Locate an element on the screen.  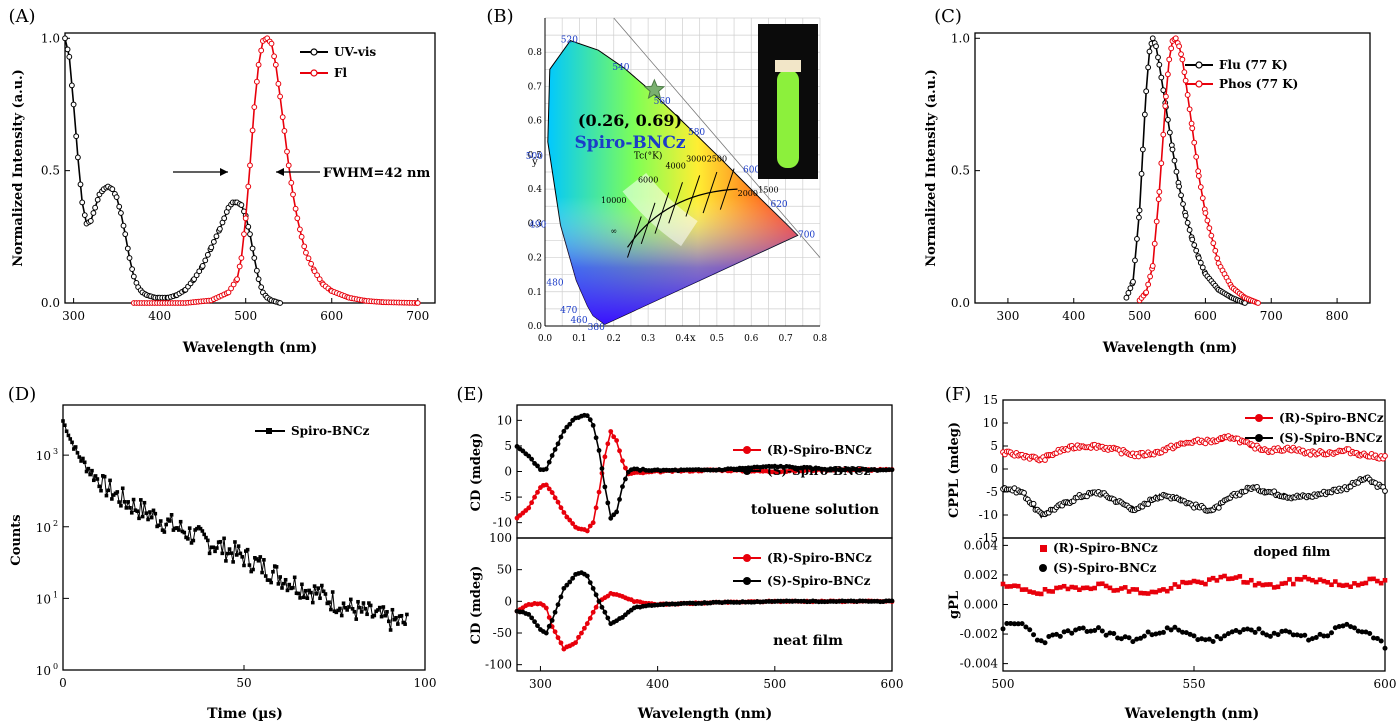
y-tick-label: 1.0 is located at coordinates (960, 38).